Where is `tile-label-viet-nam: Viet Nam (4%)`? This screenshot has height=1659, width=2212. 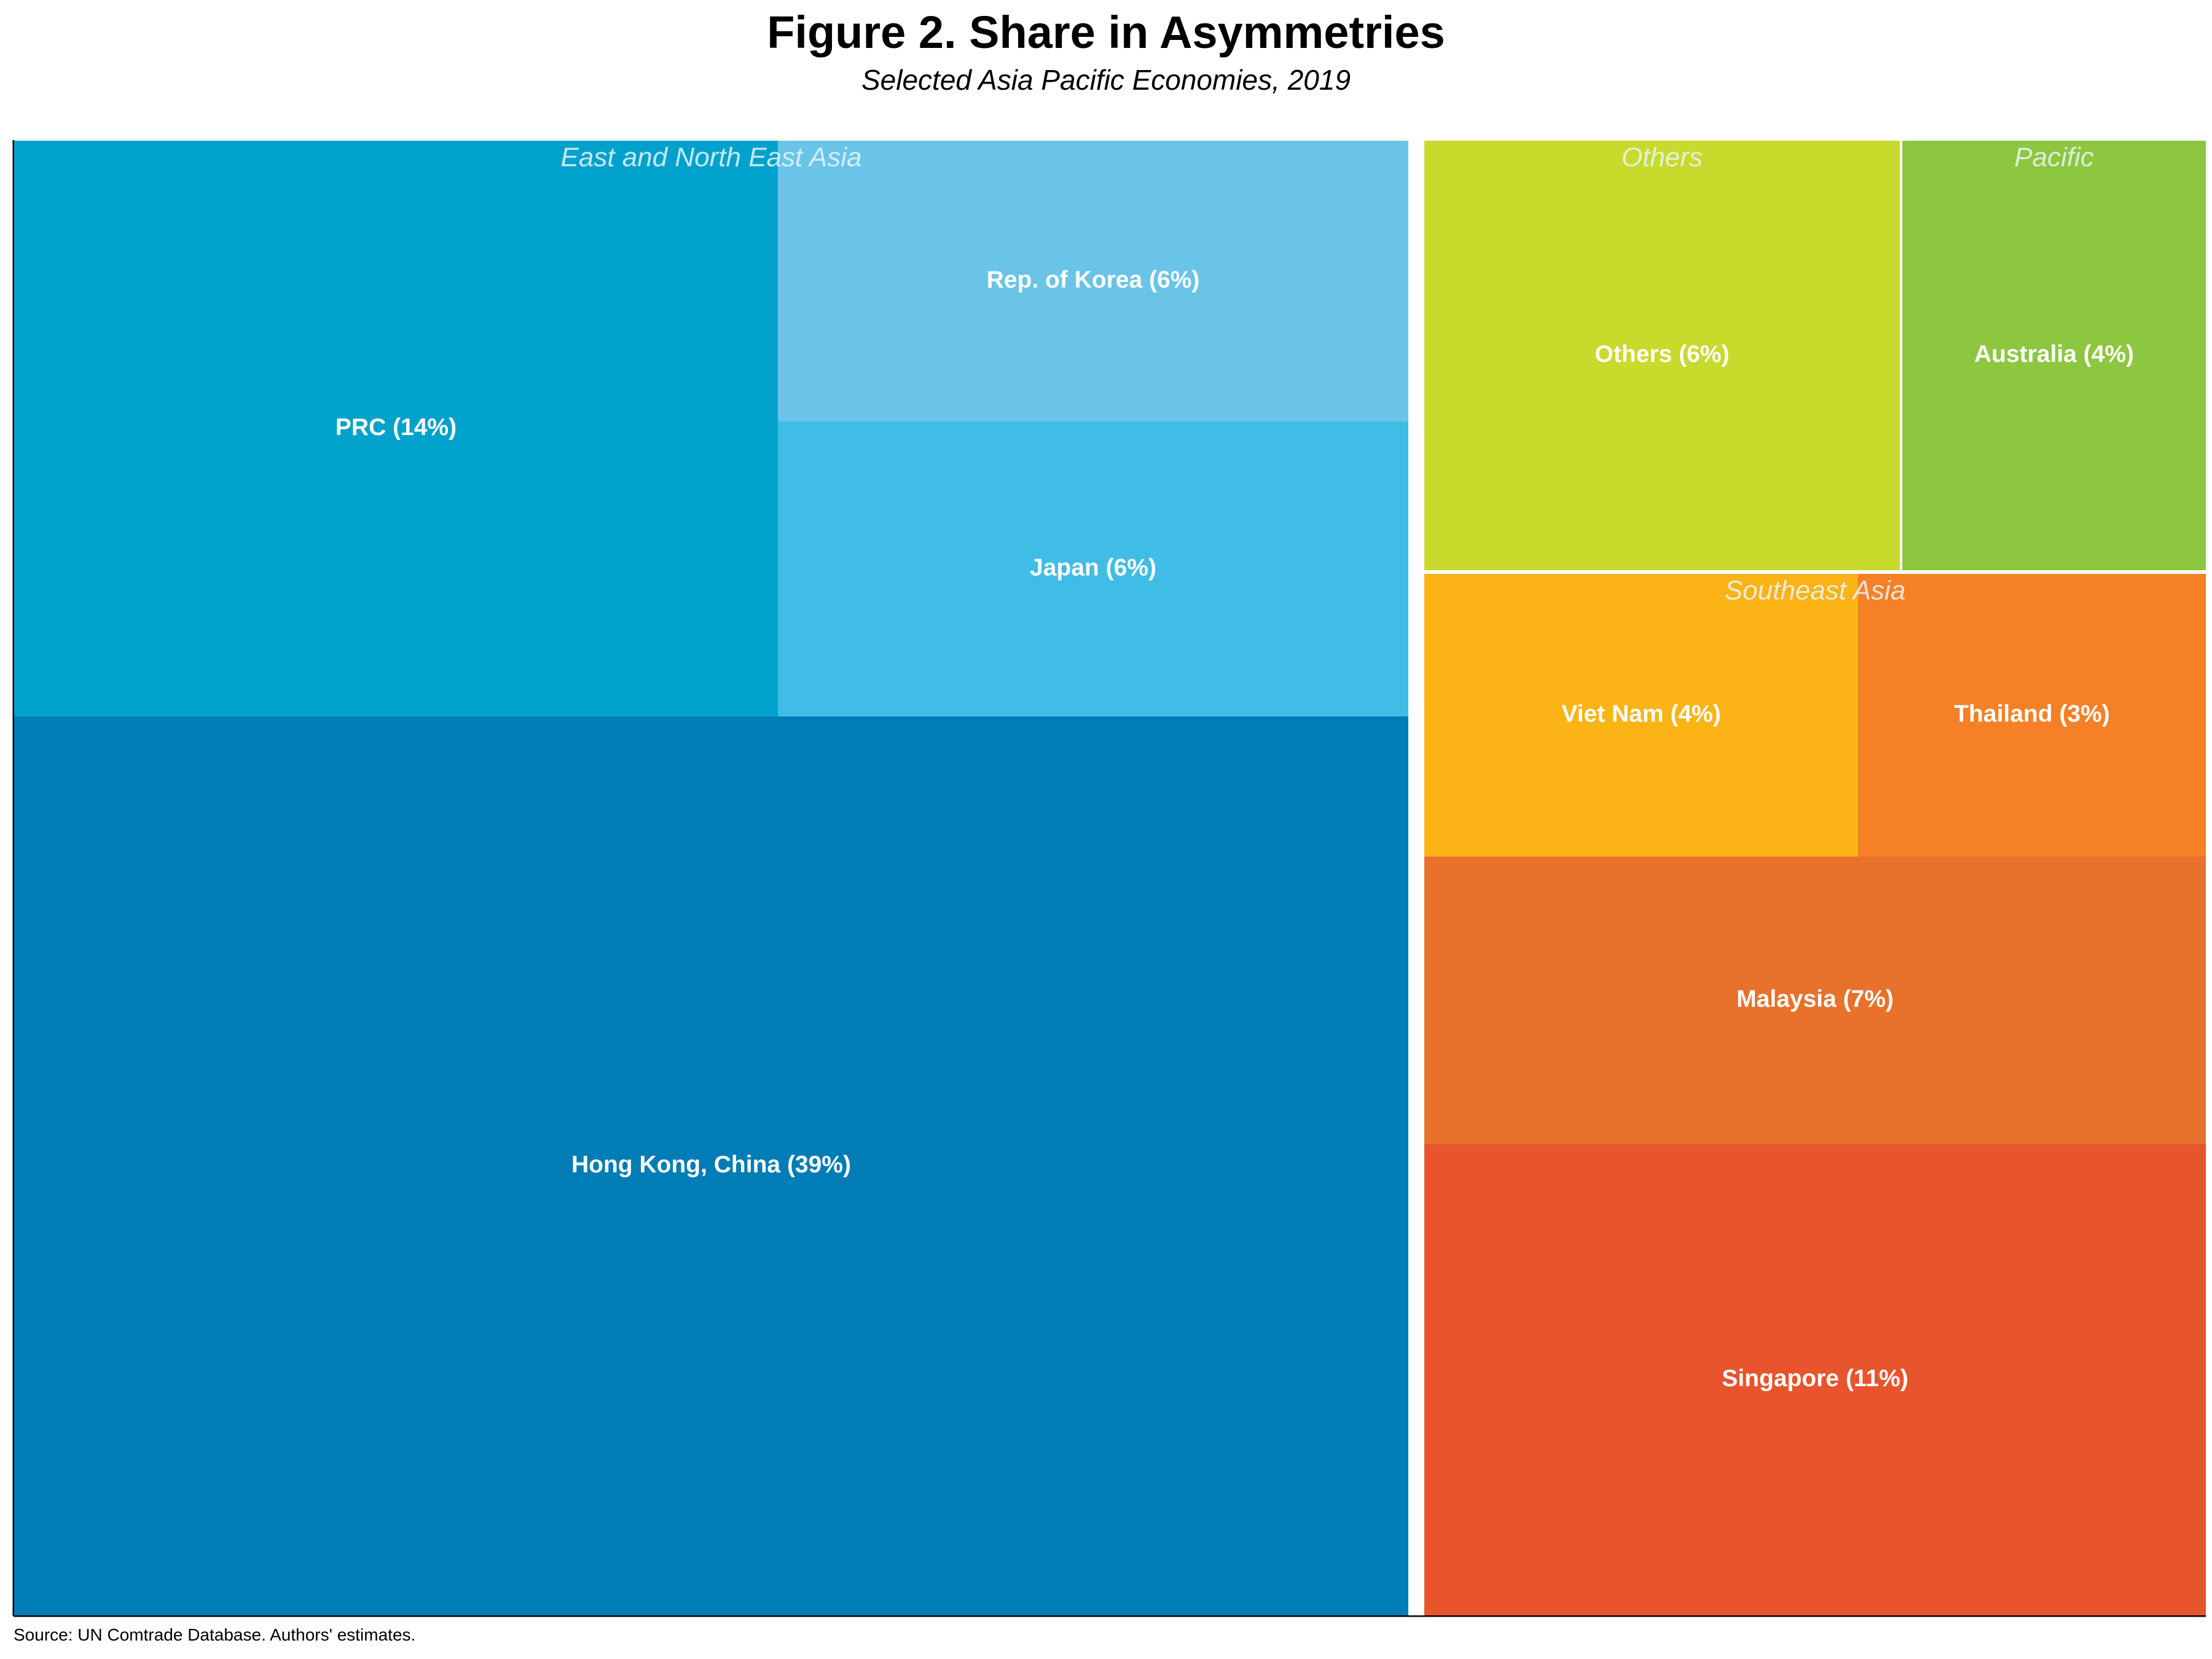
tile-label-viet-nam: Viet Nam (4%) is located at coordinates (1640, 713).